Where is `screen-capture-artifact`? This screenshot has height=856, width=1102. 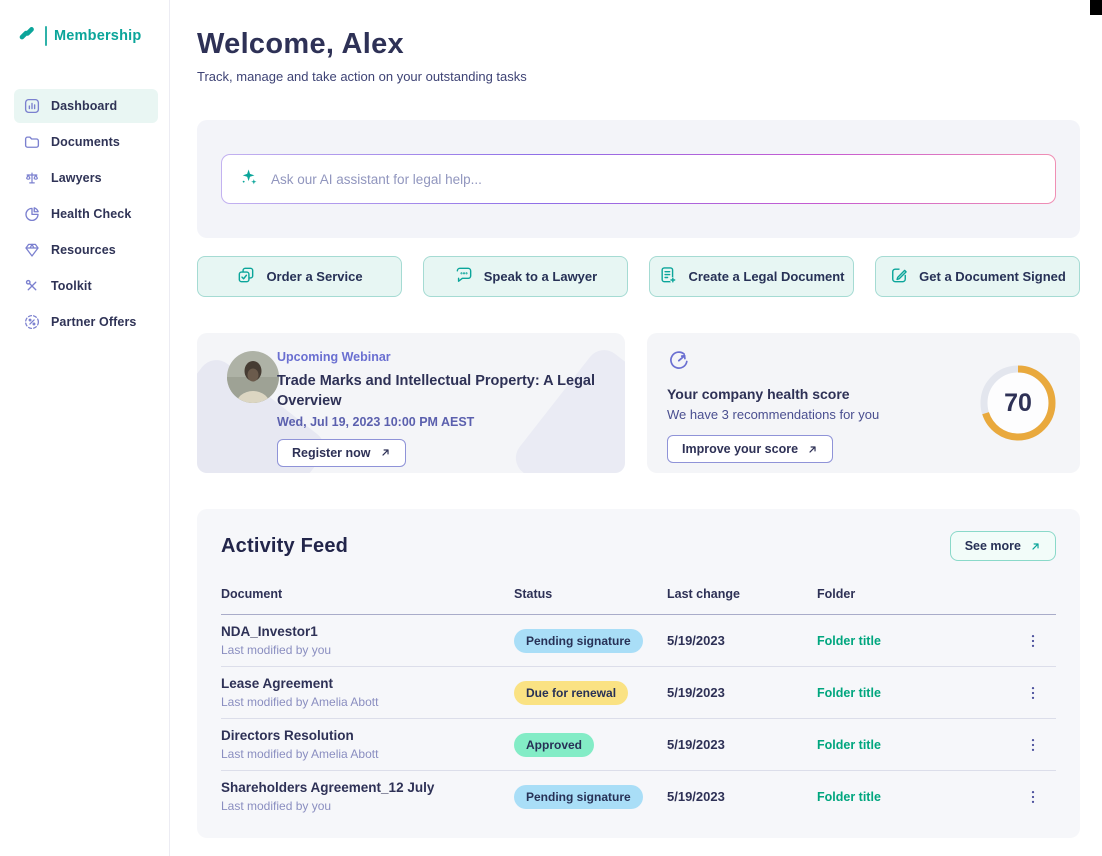
screen-capture-artifact is located at coordinates (1096, 7).